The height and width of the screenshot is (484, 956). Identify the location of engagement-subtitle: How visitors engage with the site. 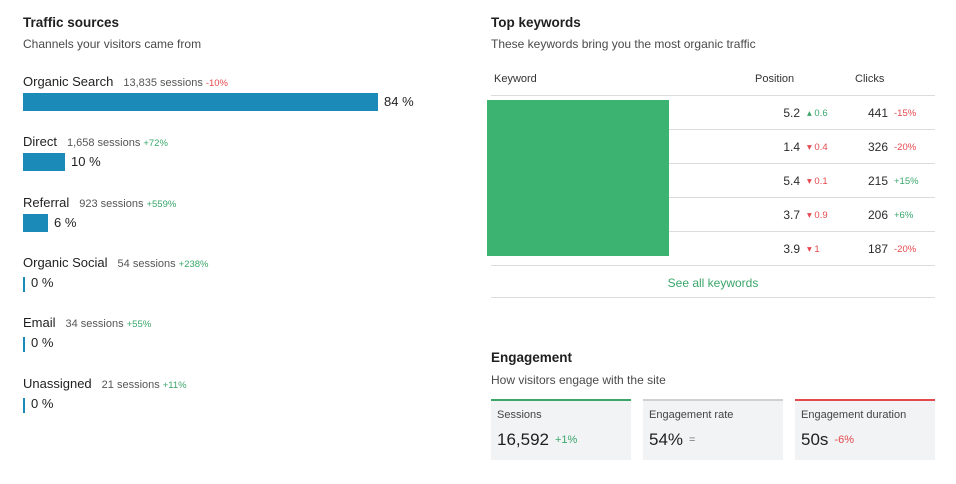
(578, 380).